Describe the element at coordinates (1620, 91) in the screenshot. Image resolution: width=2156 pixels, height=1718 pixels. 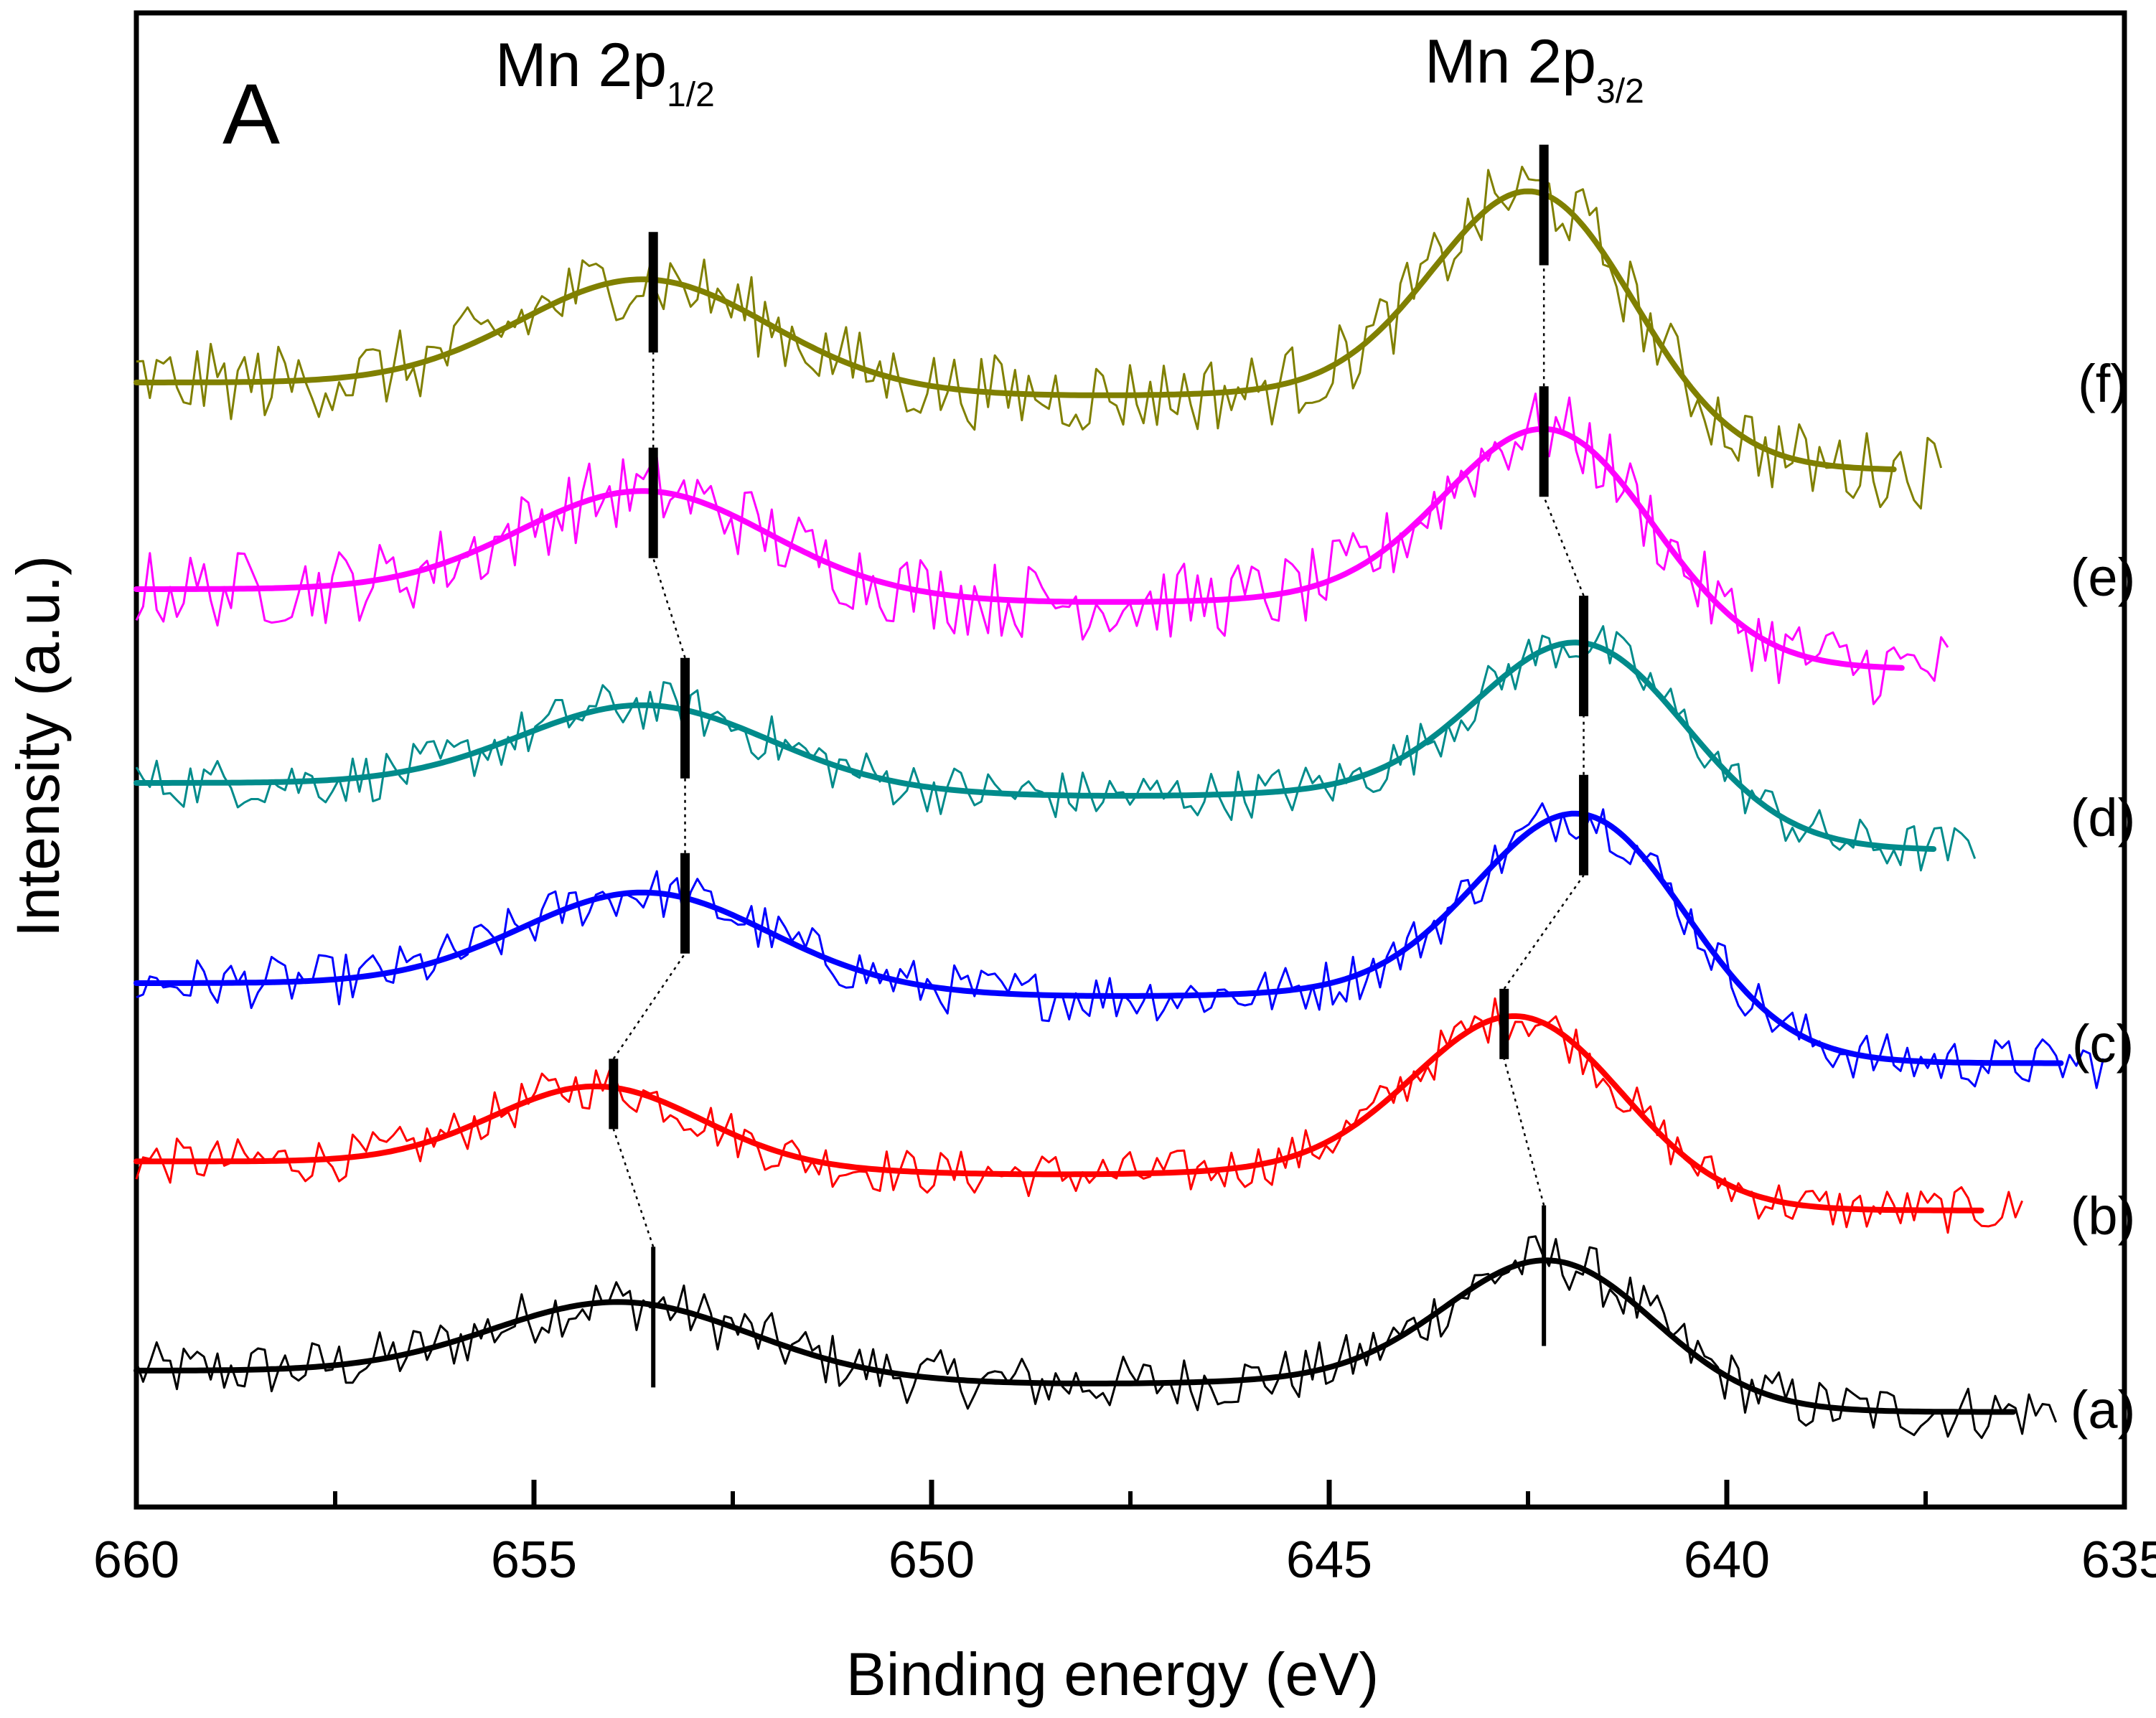
I see `peak-label-mn-2p32-sub: 3/2` at that location.